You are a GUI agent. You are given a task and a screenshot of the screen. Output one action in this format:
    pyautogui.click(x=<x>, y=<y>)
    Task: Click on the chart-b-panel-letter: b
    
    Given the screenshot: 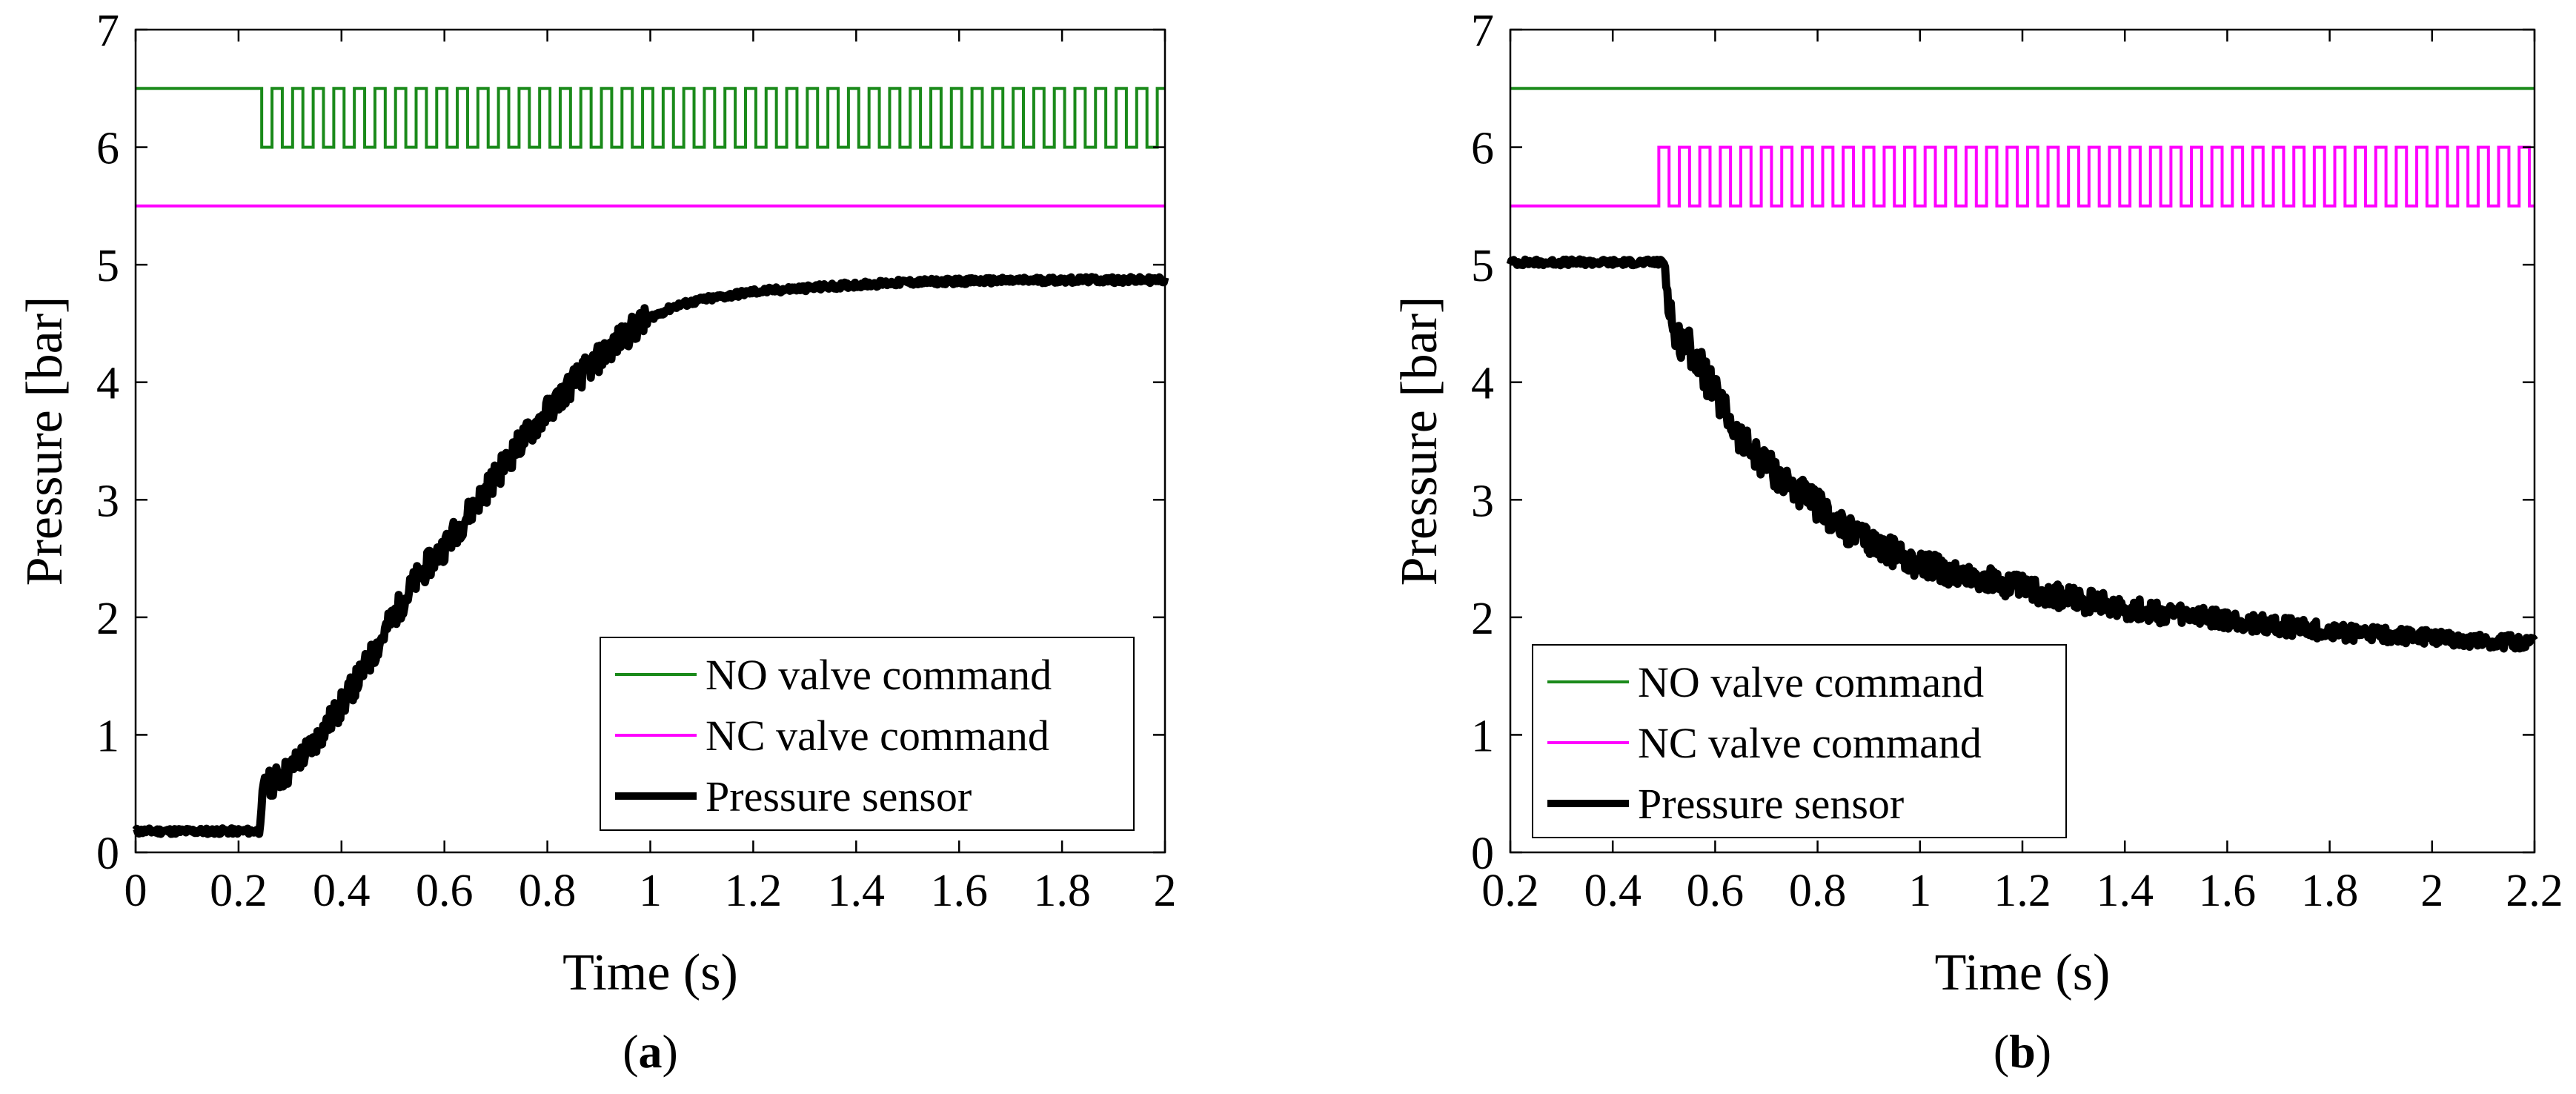 What is the action you would take?
    pyautogui.click(x=2022, y=1051)
    